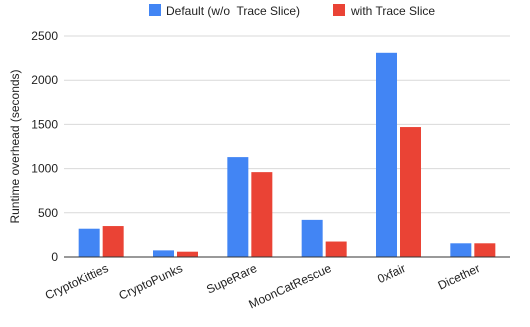 The image size is (530, 327). Describe the element at coordinates (290, 286) in the screenshot. I see `x-tick-label: MoonCatRescue` at that location.